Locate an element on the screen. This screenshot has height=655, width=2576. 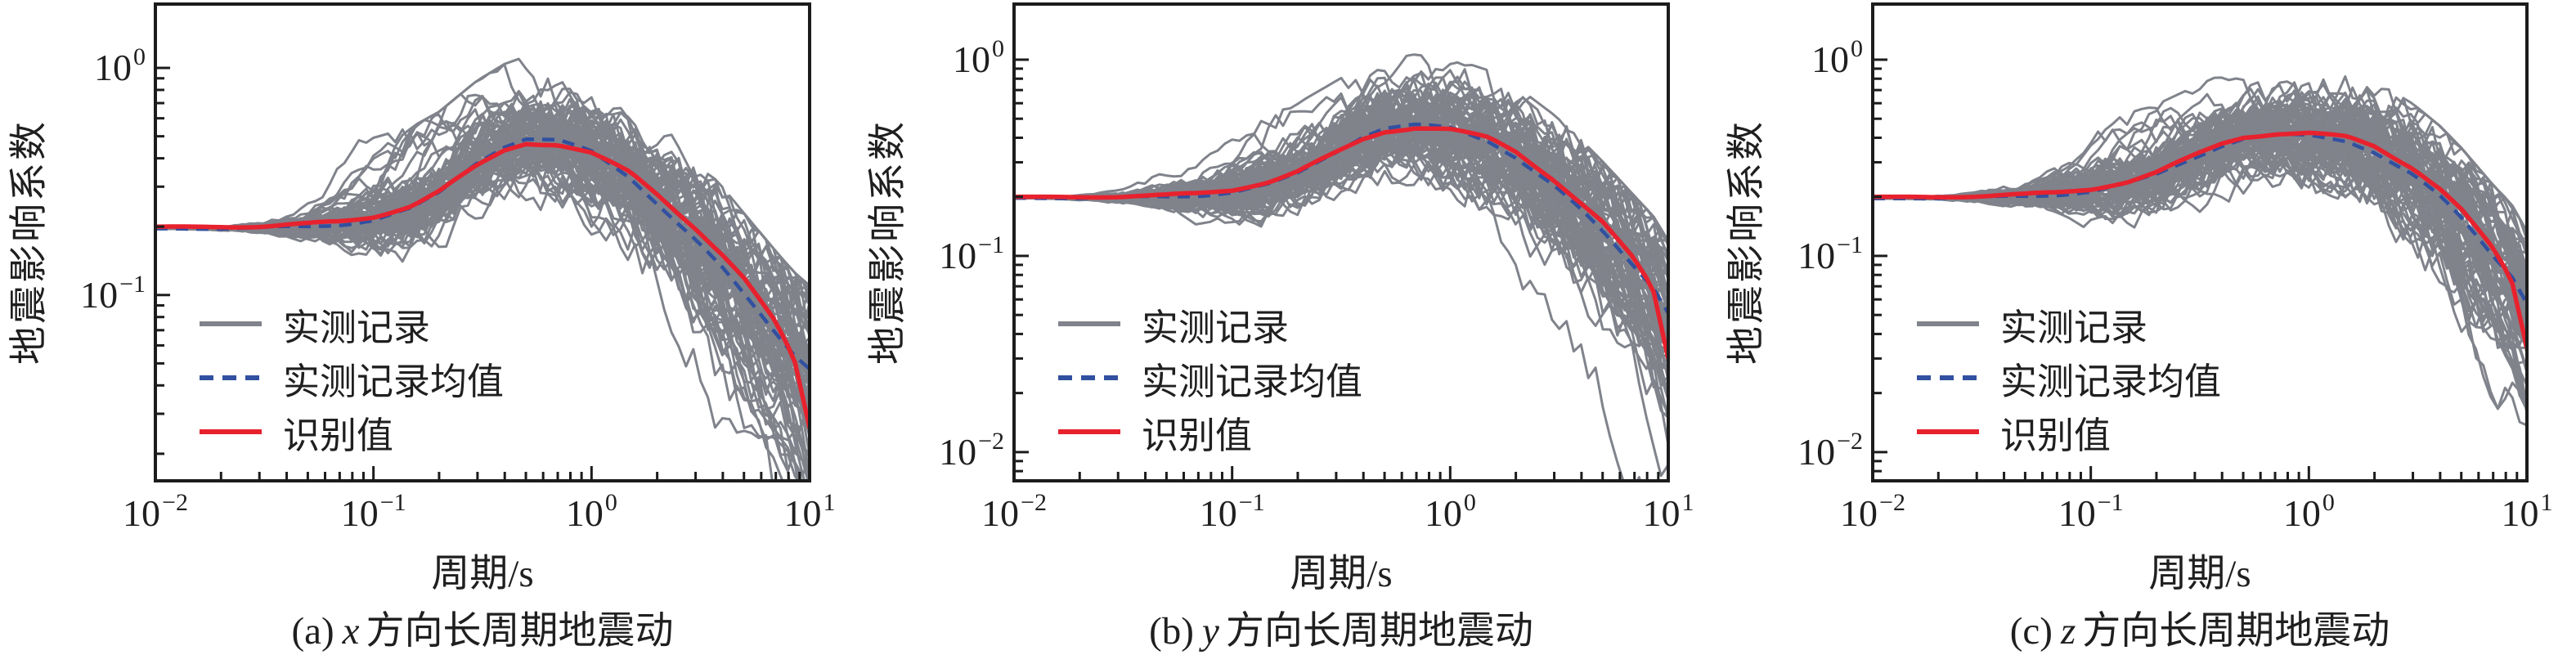
caption-direction-var: y is located at coordinates (1210, 631).